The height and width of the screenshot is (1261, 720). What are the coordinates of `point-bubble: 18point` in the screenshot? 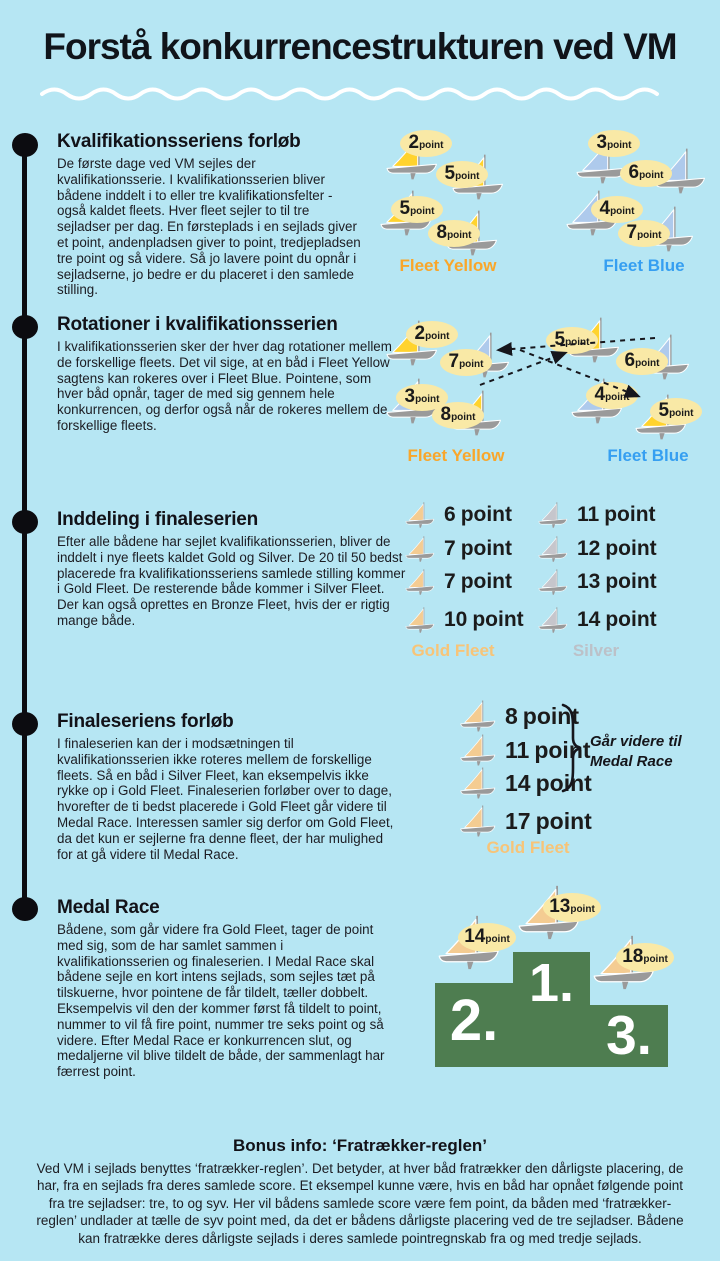 It's located at (645, 957).